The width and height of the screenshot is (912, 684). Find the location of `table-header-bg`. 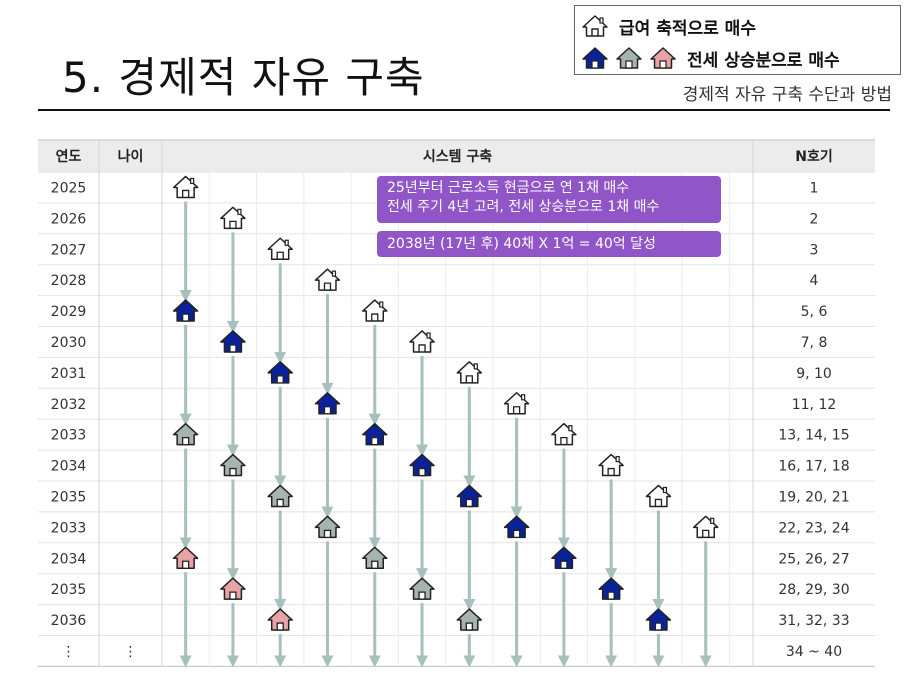

table-header-bg is located at coordinates (456, 156).